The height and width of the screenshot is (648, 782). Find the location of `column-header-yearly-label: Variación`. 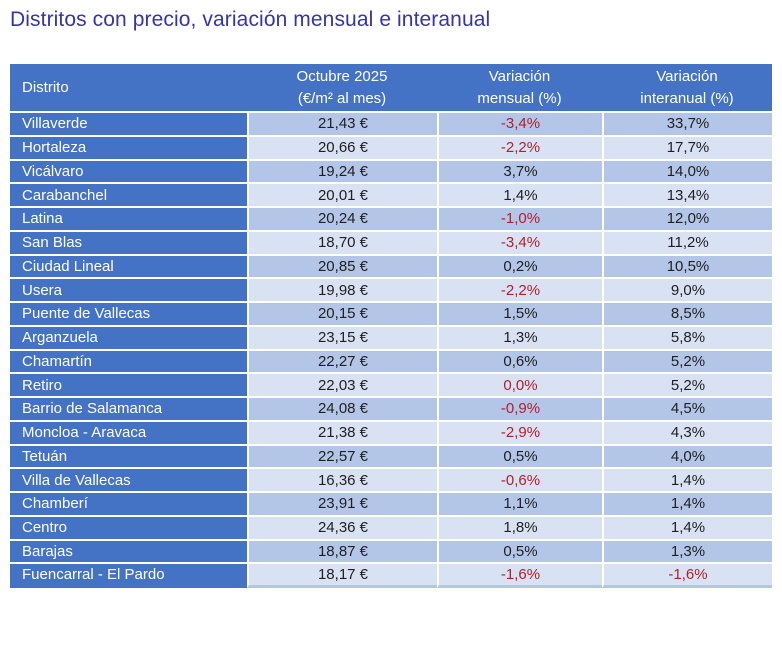

column-header-yearly-label: Variación is located at coordinates (687, 76).